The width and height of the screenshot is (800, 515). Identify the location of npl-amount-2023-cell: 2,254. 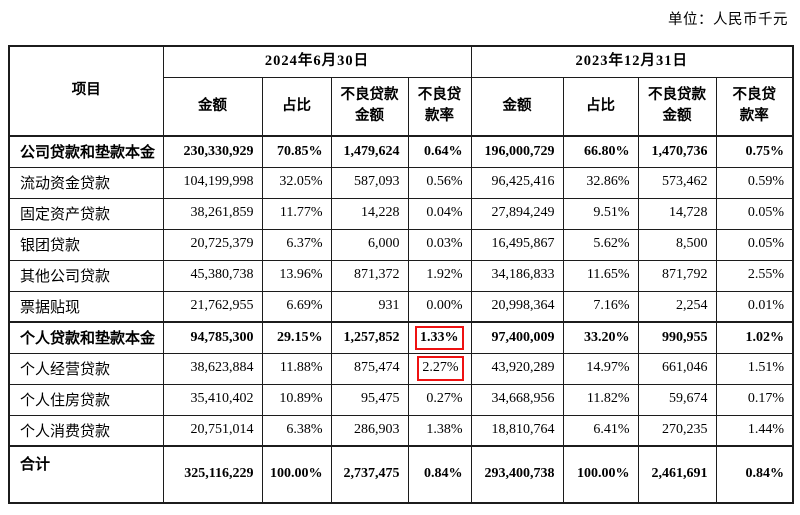
(677, 306).